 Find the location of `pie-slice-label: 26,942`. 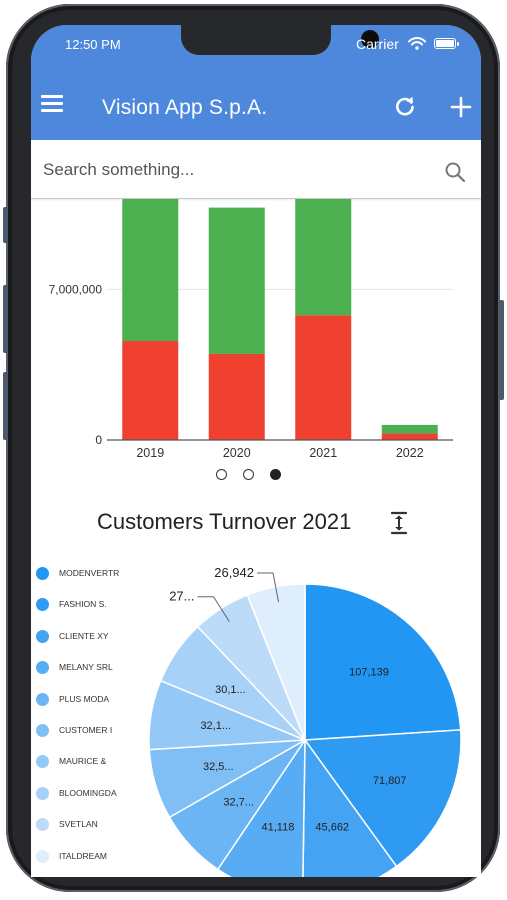

pie-slice-label: 26,942 is located at coordinates (234, 572).